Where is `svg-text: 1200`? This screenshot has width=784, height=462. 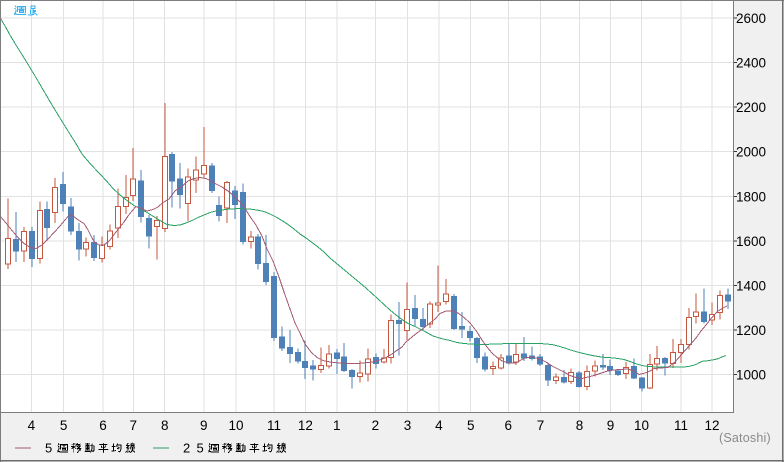
svg-text: 1200 is located at coordinates (751, 330).